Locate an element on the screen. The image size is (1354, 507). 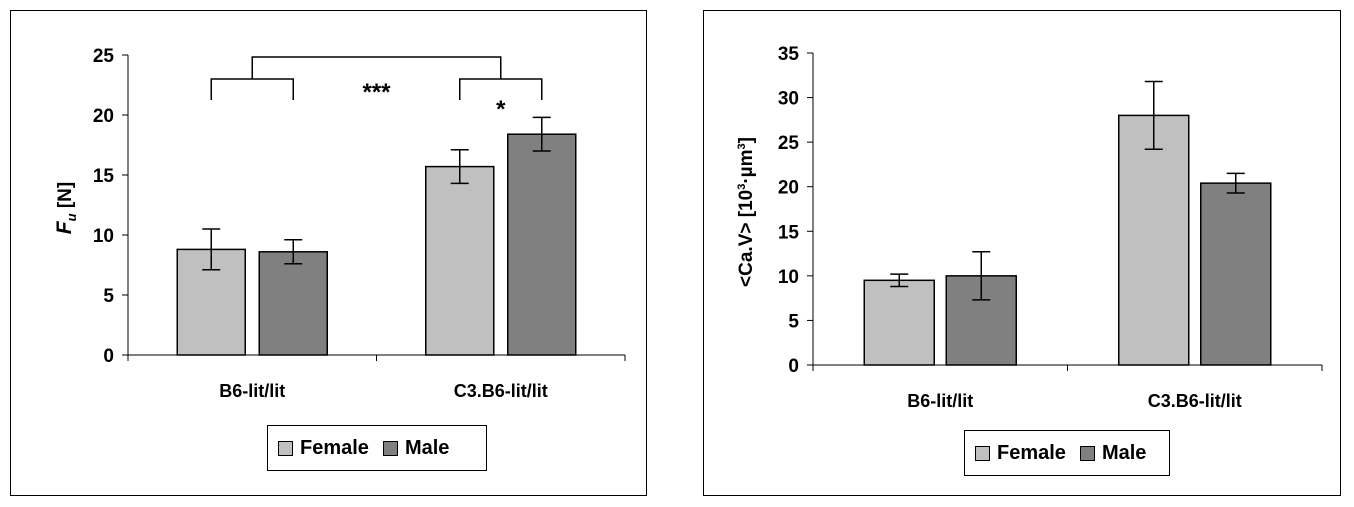
cav-category-label: B6-lit/lit is located at coordinates (940, 401).